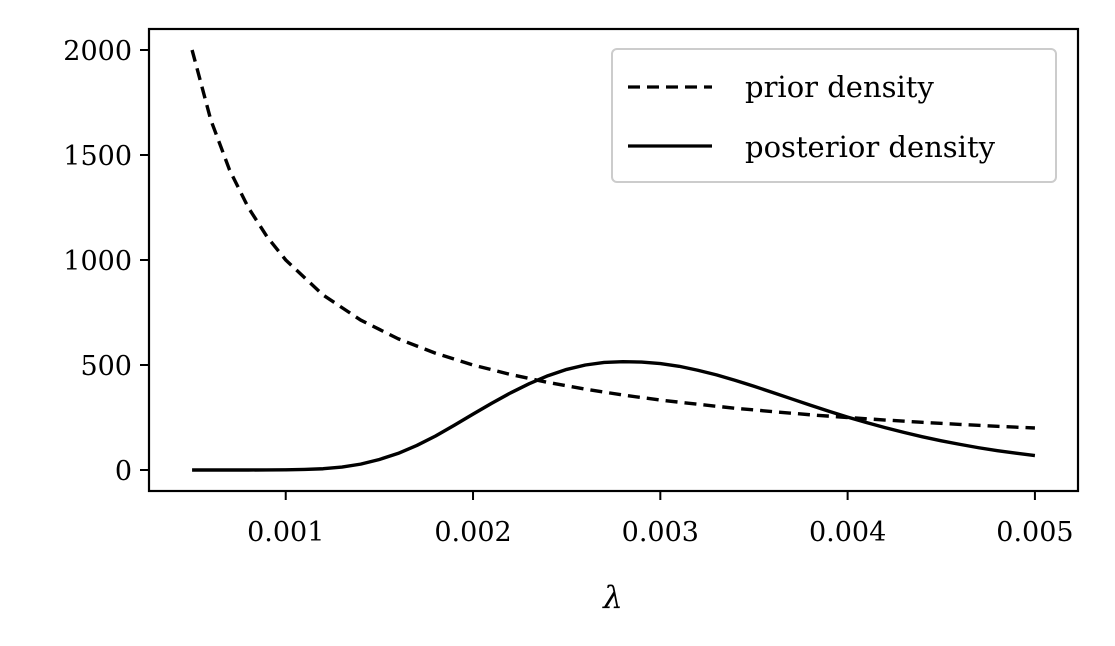  What do you see at coordinates (870, 147) in the screenshot?
I see `legend-label-posterior: posterior density` at bounding box center [870, 147].